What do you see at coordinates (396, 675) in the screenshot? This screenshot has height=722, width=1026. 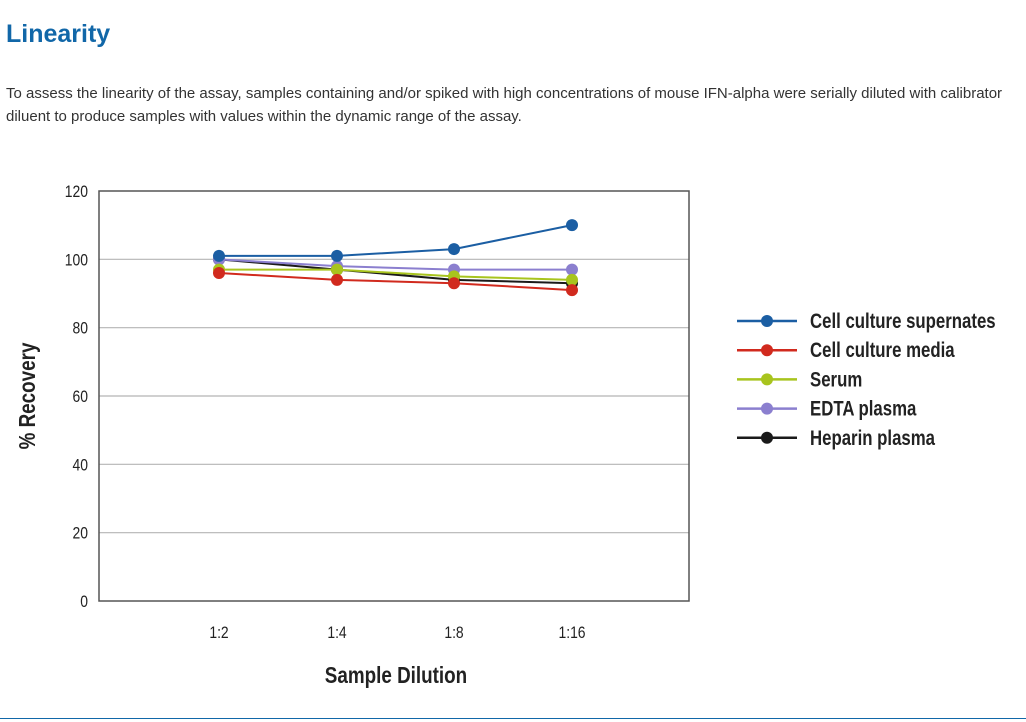 I see `x-axis-title: Sample Dilution` at bounding box center [396, 675].